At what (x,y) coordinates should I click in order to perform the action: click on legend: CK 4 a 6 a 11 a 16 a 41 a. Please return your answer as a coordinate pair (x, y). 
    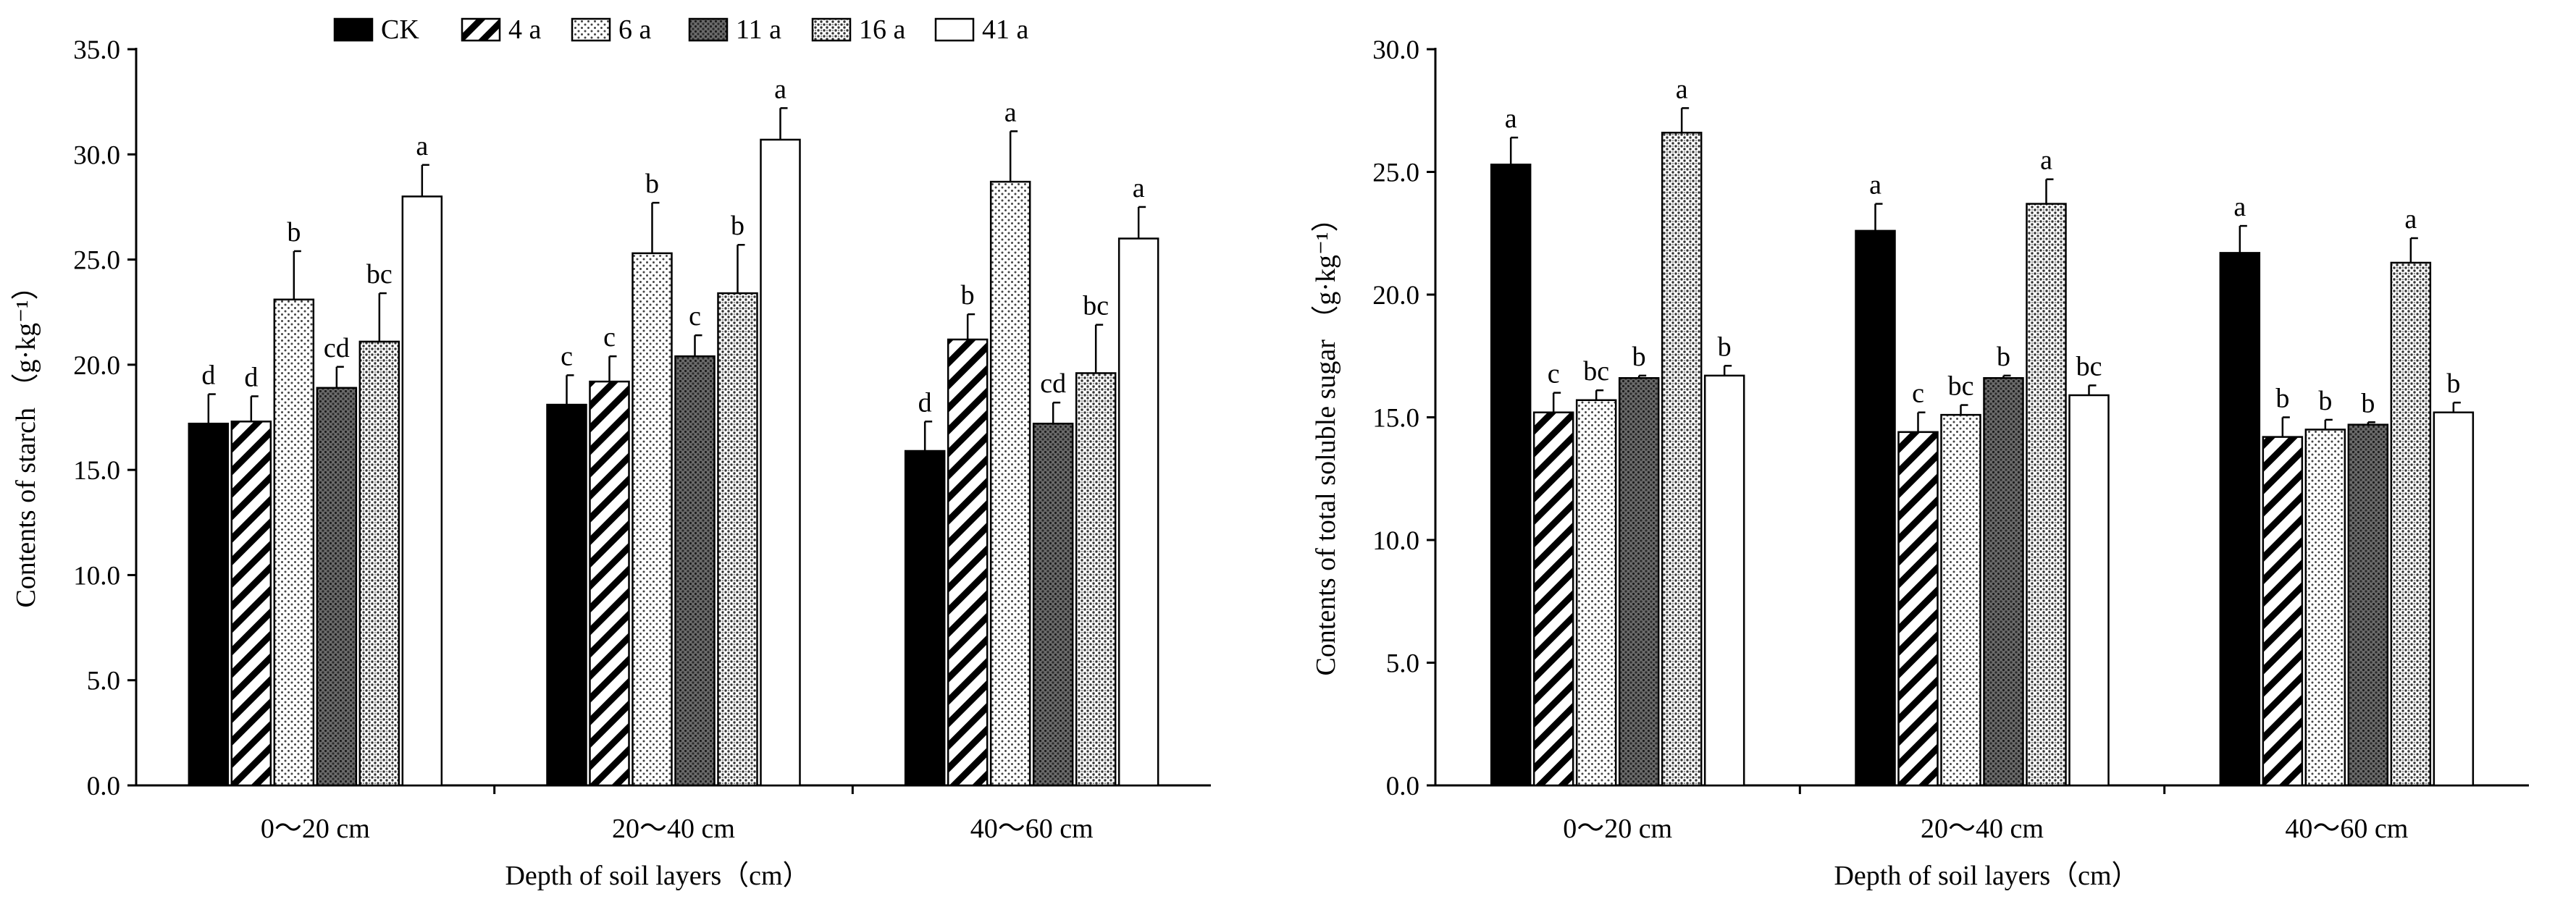
    Looking at the image, I should click on (681, 30).